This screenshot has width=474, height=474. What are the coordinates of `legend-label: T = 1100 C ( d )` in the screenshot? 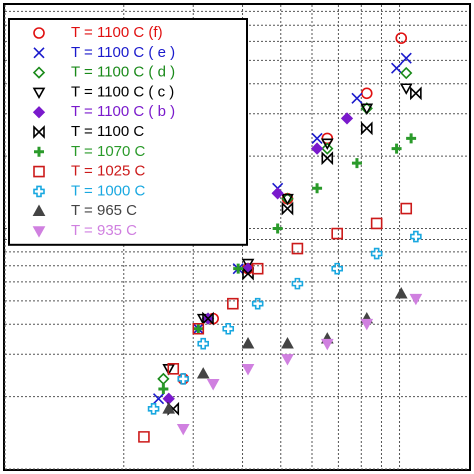 It's located at (123, 72).